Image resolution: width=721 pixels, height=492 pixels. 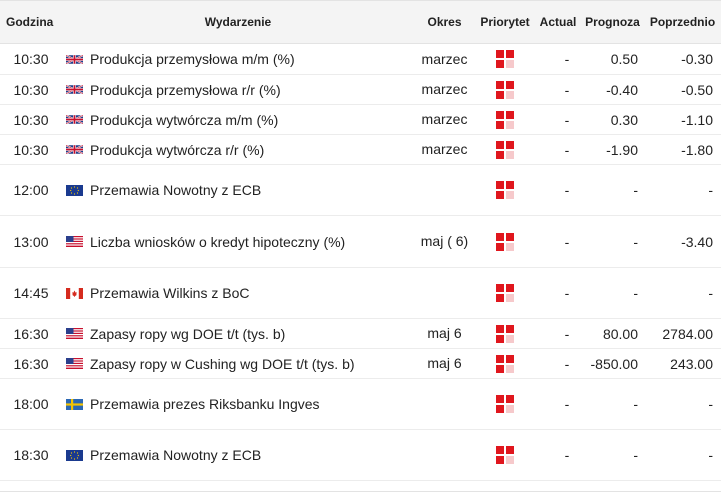 I want to click on table-row: 18:30 Przemawia Nowotny z ECB - - -, so click(x=360, y=455).